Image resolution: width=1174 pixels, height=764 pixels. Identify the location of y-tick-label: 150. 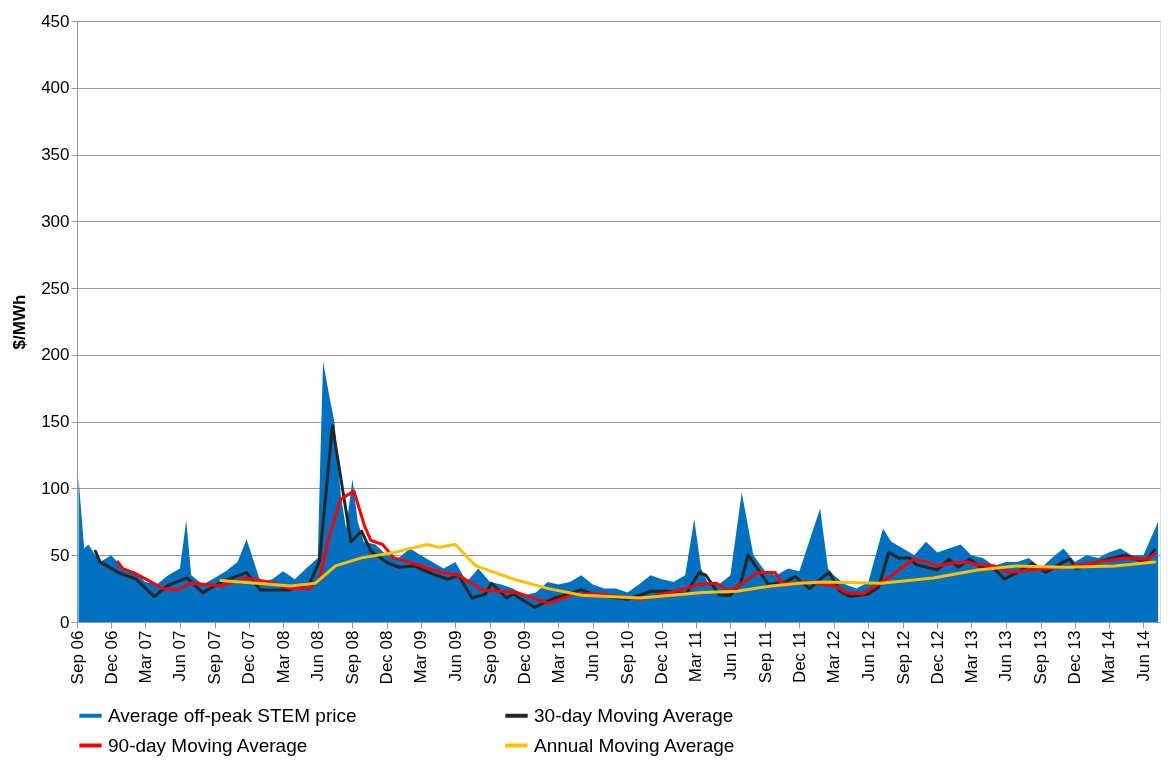
(55, 422).